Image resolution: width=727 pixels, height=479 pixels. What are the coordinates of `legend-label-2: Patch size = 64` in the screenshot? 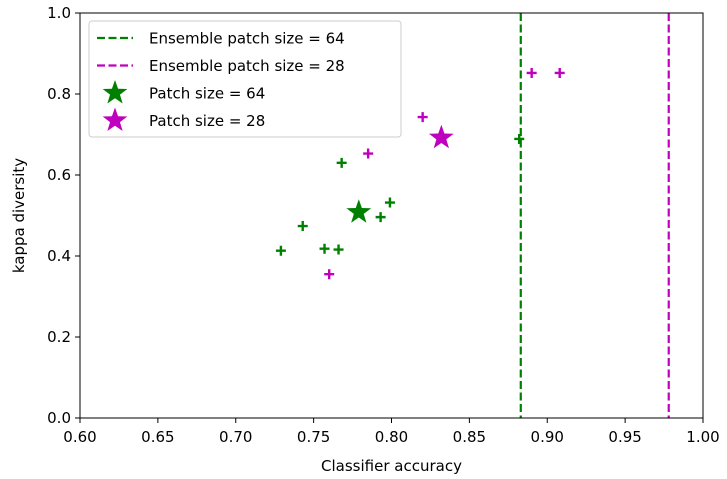 It's located at (207, 94).